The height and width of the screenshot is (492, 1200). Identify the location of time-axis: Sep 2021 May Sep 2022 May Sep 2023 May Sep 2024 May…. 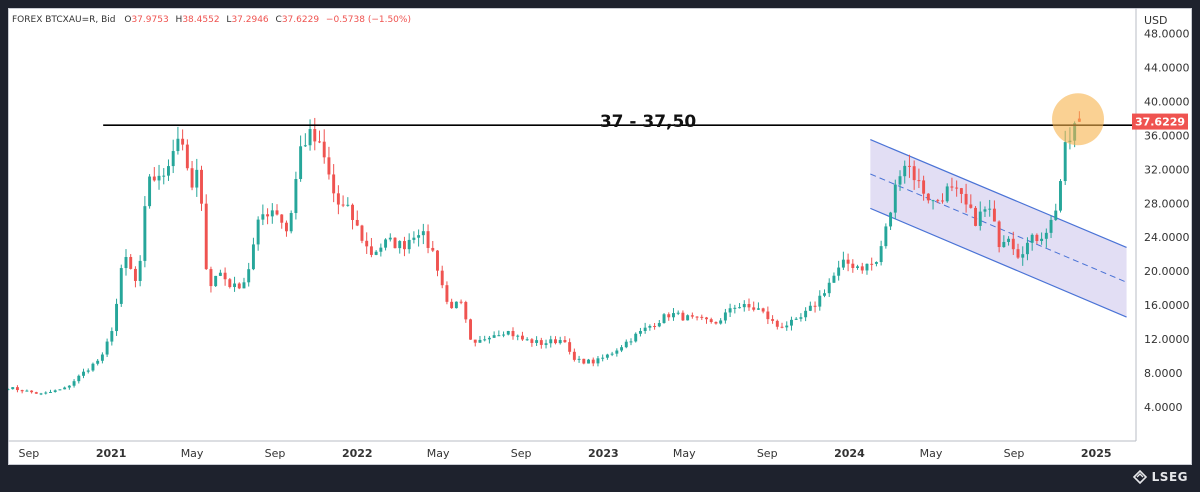
(565, 453).